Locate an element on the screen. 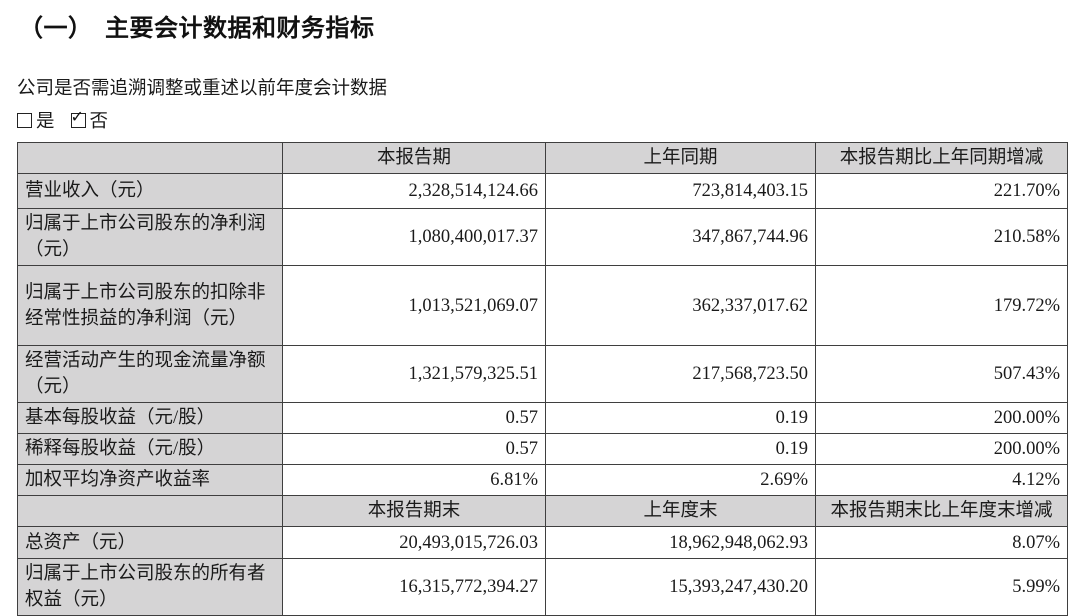  cell-current: 1,013,521,069.07 is located at coordinates (414, 305).